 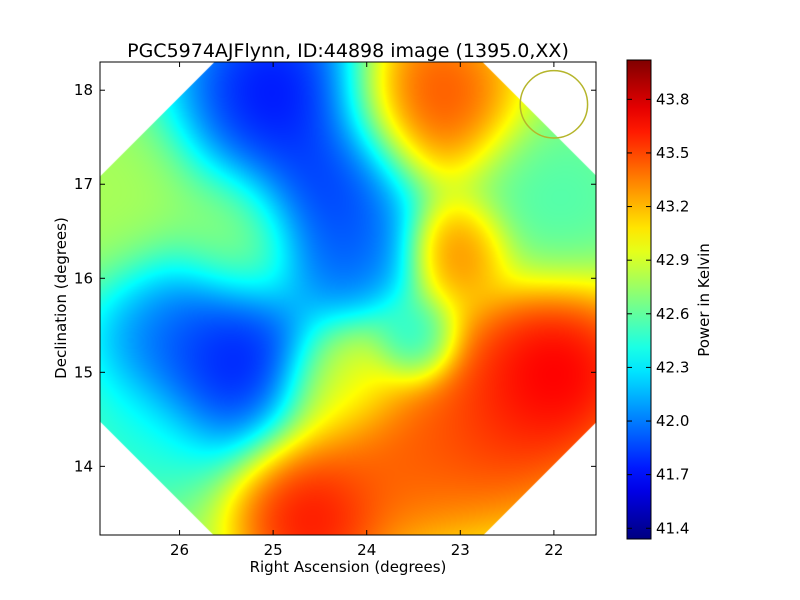 I want to click on colorbar-tick-label: 43.8, so click(x=672, y=99).